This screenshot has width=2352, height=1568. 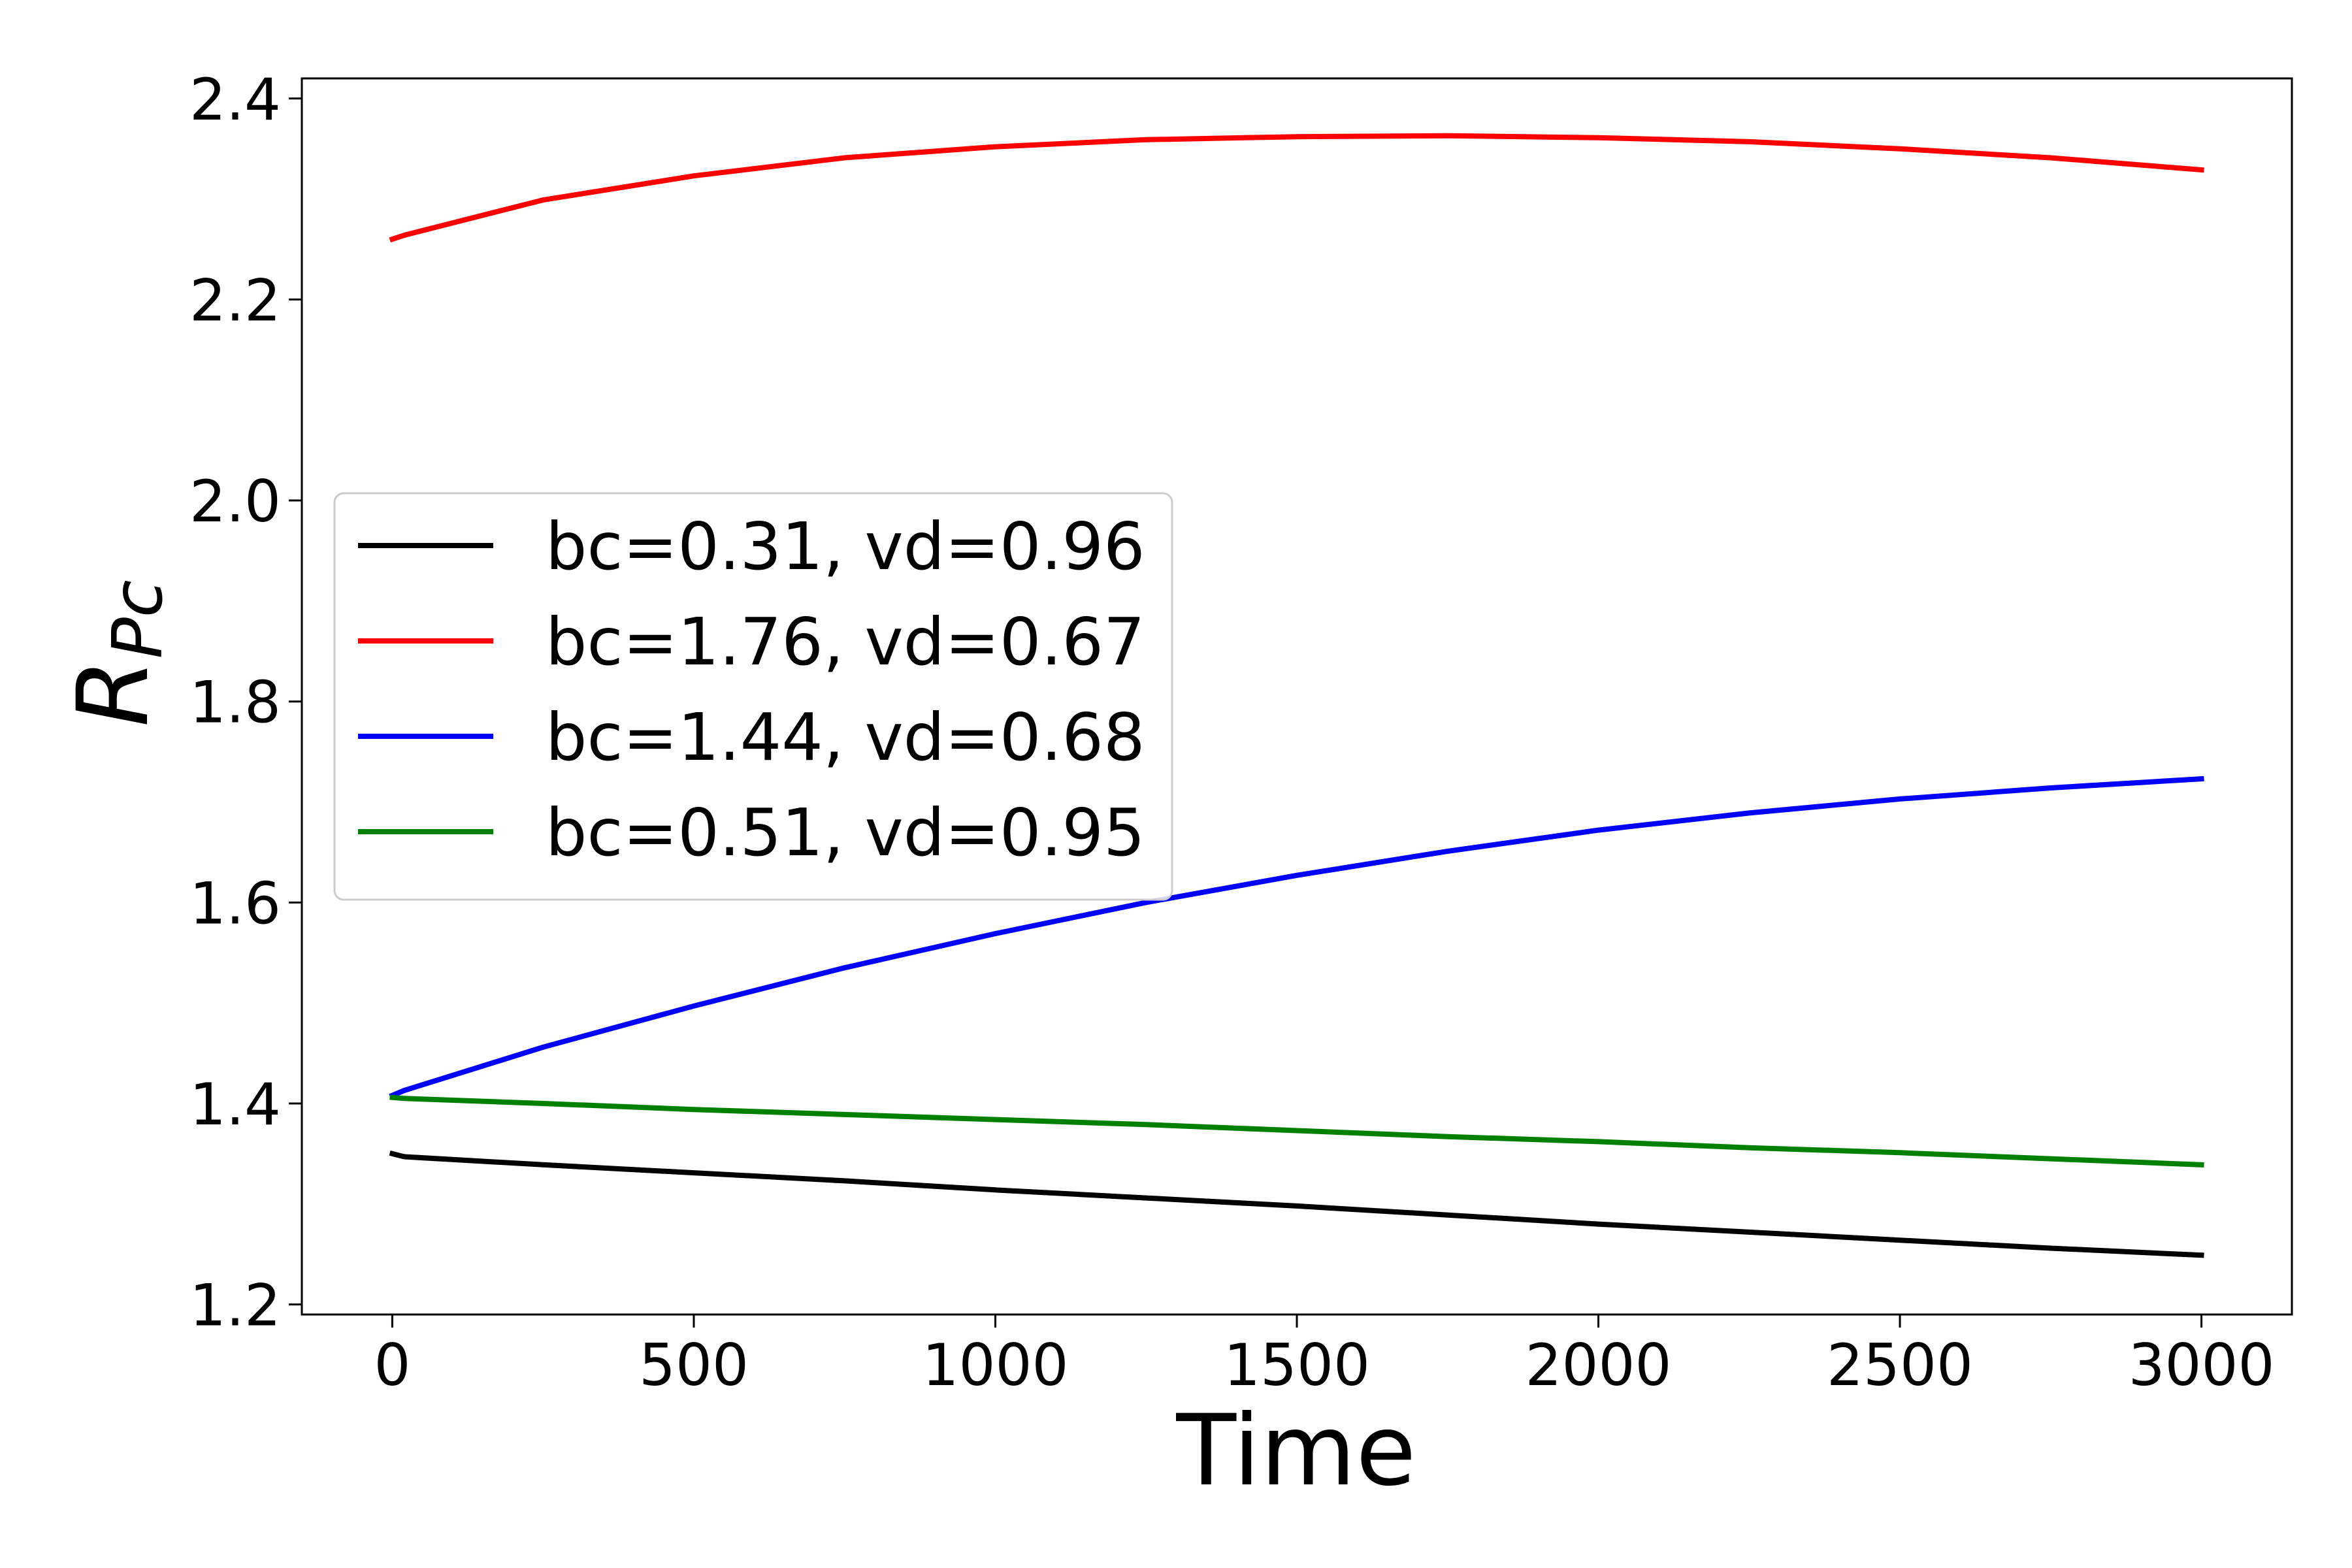 What do you see at coordinates (235, 1104) in the screenshot?
I see `y-tick-label: 1.4` at bounding box center [235, 1104].